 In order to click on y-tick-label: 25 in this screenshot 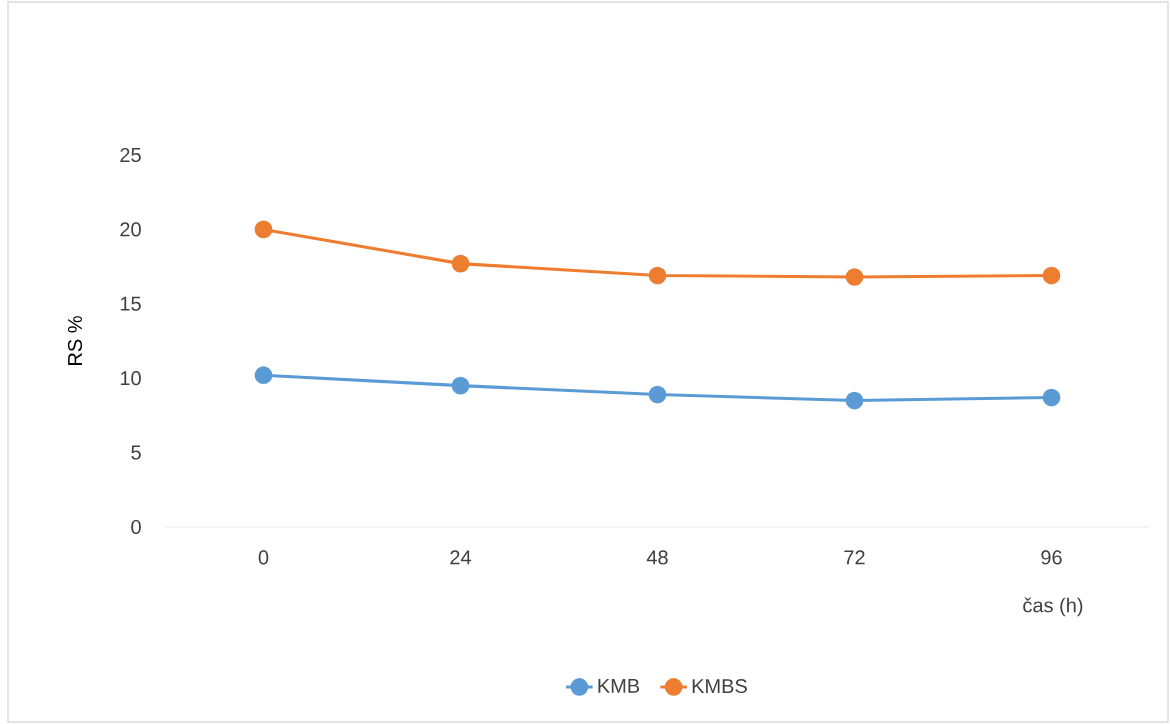, I will do `click(130, 155)`.